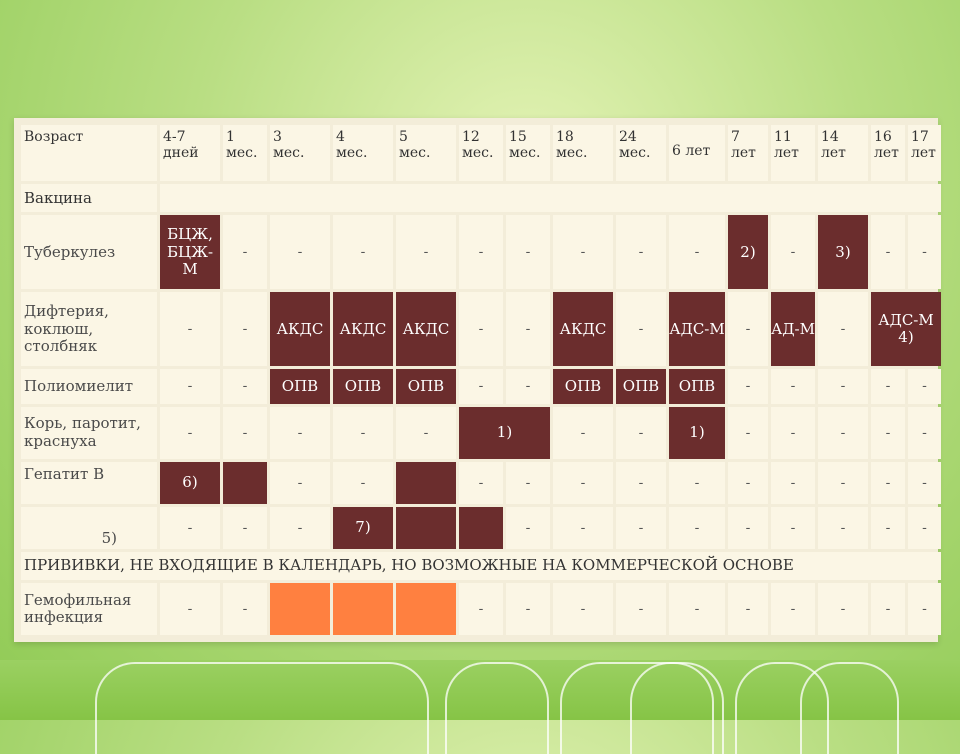  I want to click on age-col-header: 6 лет, so click(697, 153).